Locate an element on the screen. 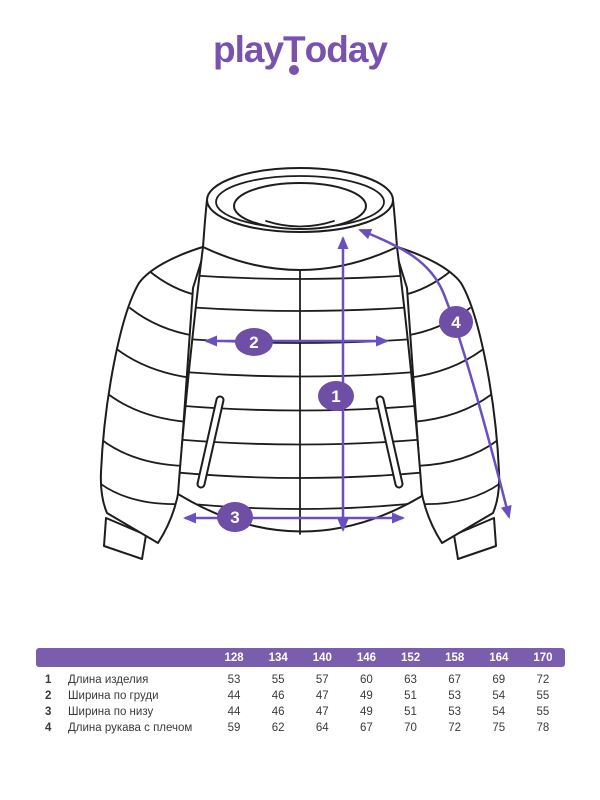 This screenshot has height=800, width=600. svg-text: 4 is located at coordinates (456, 322).